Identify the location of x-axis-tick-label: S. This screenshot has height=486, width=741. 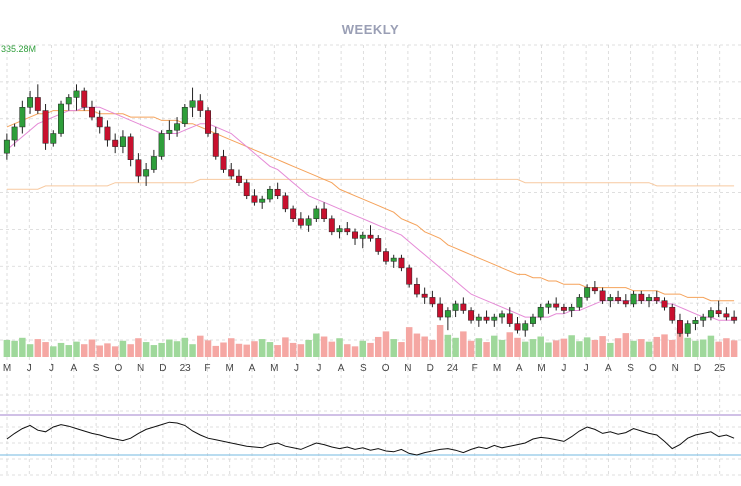
(363, 368).